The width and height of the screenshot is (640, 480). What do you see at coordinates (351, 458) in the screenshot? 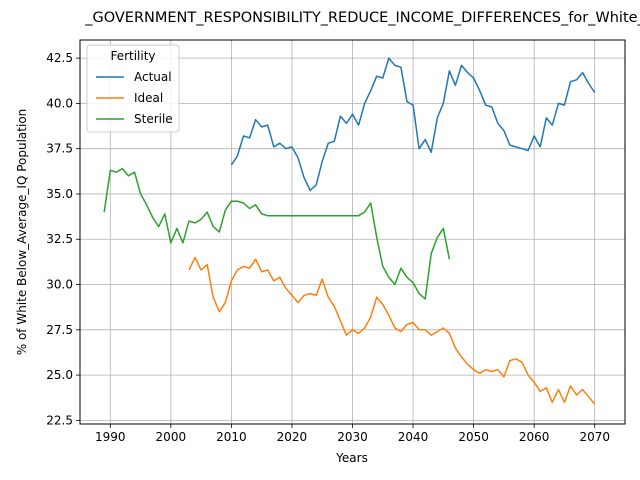
I see `x-axis-label: Years` at bounding box center [351, 458].